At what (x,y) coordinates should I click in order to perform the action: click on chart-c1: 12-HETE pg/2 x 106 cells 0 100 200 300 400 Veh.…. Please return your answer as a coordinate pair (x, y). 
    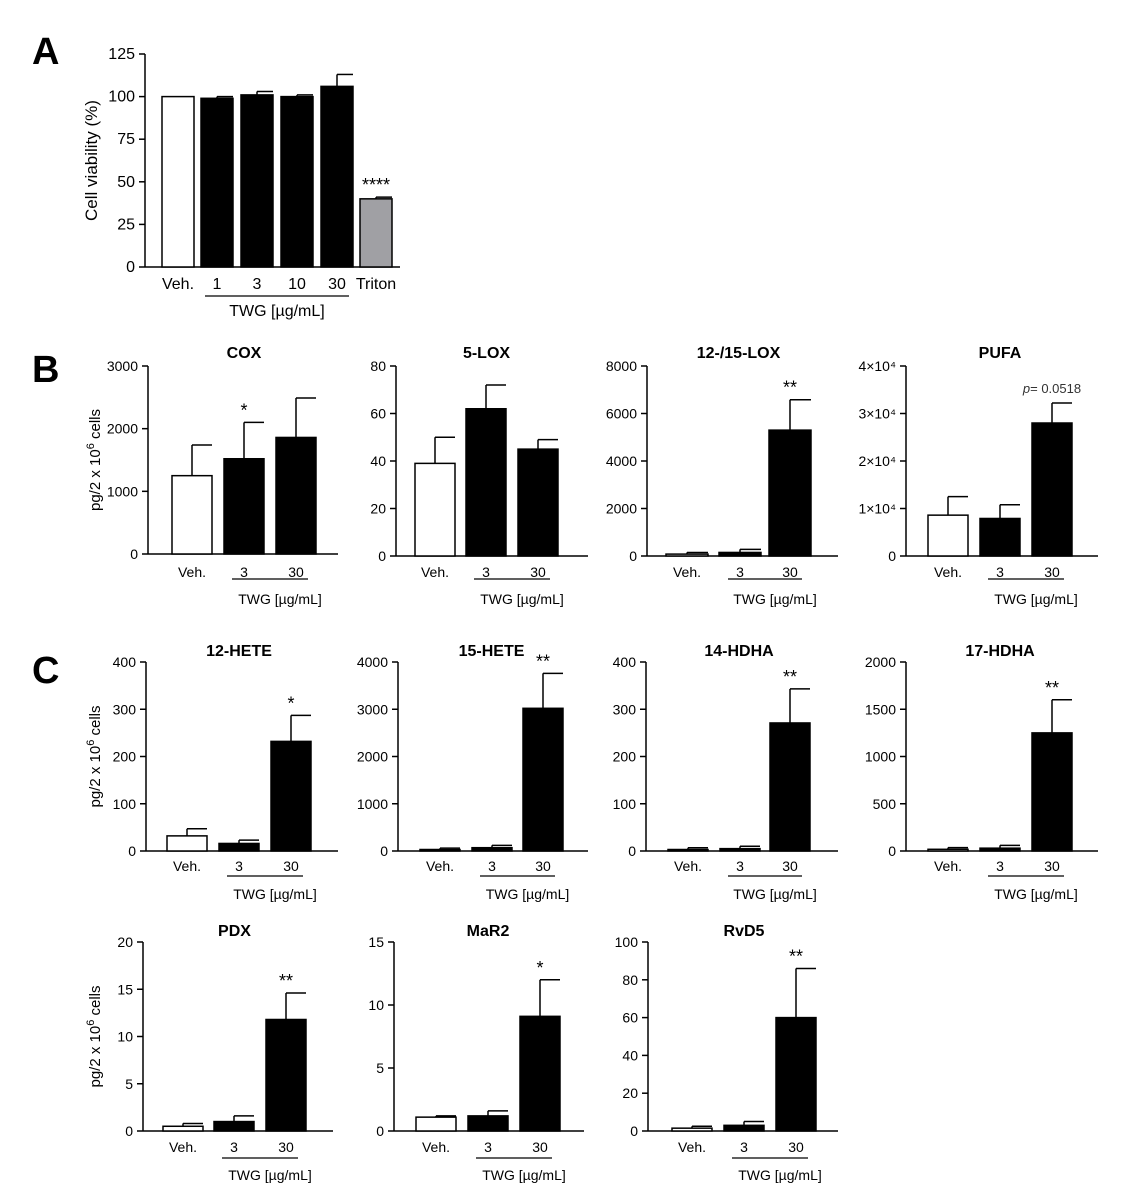
    Looking at the image, I should click on (211, 772).